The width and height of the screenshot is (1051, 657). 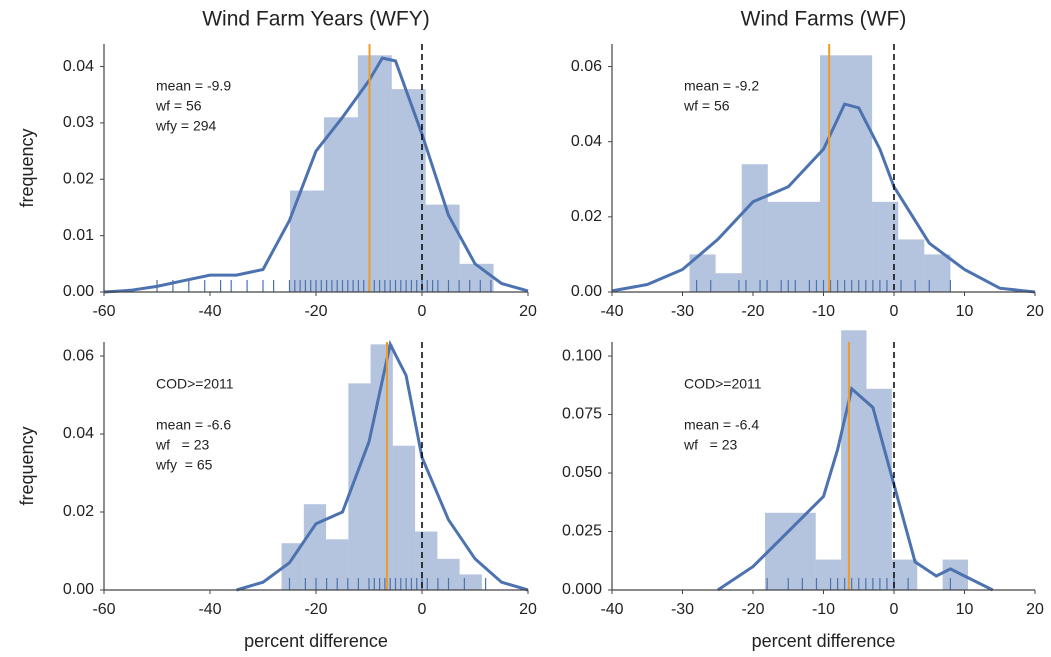 I want to click on annotation: mean = -9.2, so click(x=721, y=86).